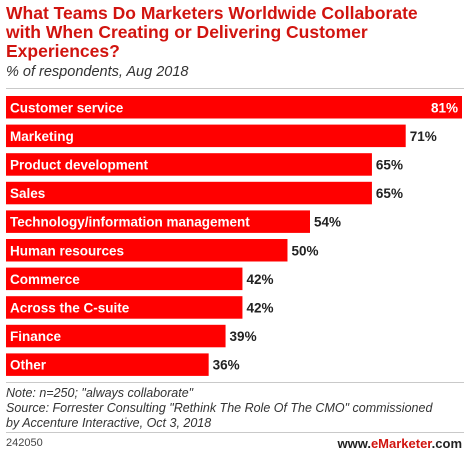  What do you see at coordinates (235, 88) in the screenshot?
I see `top-divider` at bounding box center [235, 88].